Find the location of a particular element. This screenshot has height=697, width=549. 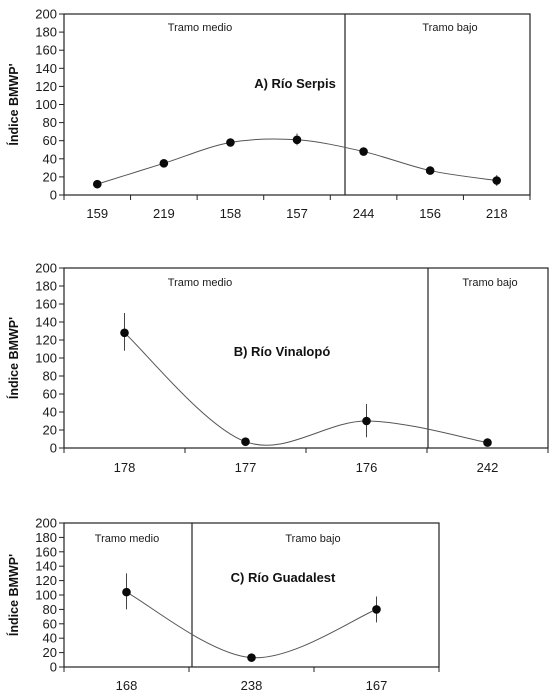

x-tick-label: 159 is located at coordinates (97, 213).